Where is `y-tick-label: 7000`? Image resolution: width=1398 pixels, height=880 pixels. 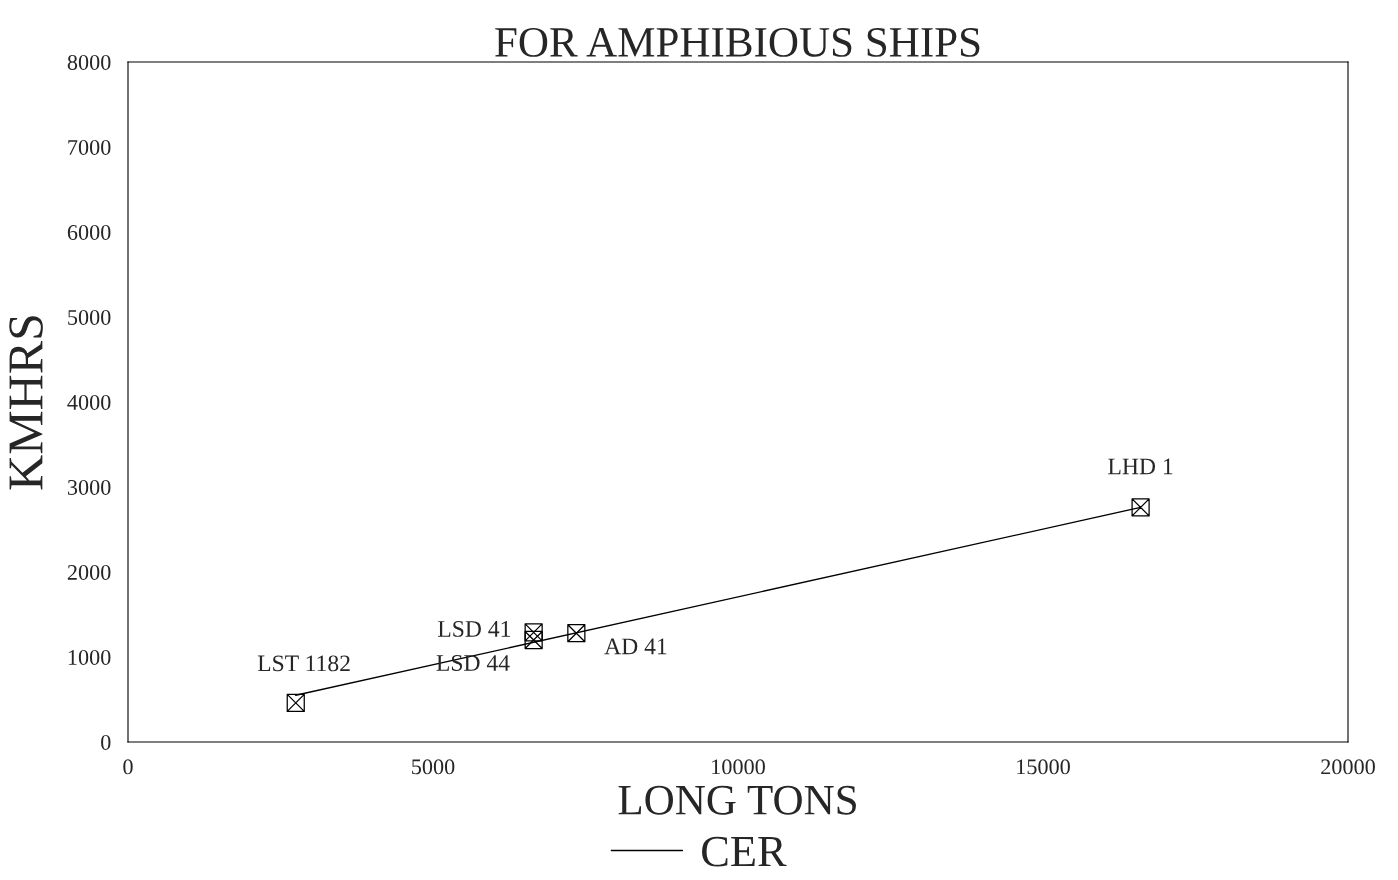
y-tick-label: 7000 is located at coordinates (89, 147).